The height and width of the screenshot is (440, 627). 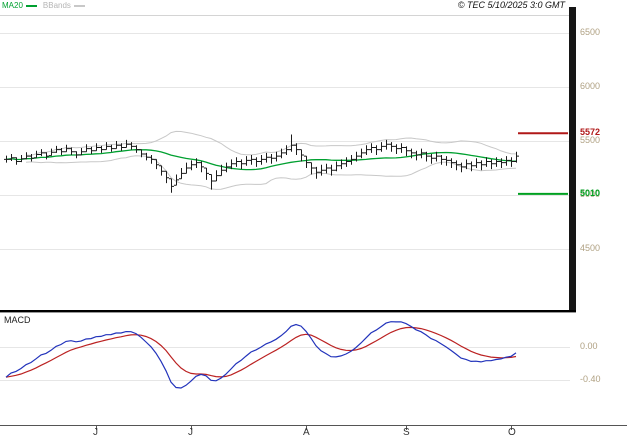 What do you see at coordinates (261, 352) in the screenshot?
I see `macd-signal-line` at bounding box center [261, 352].